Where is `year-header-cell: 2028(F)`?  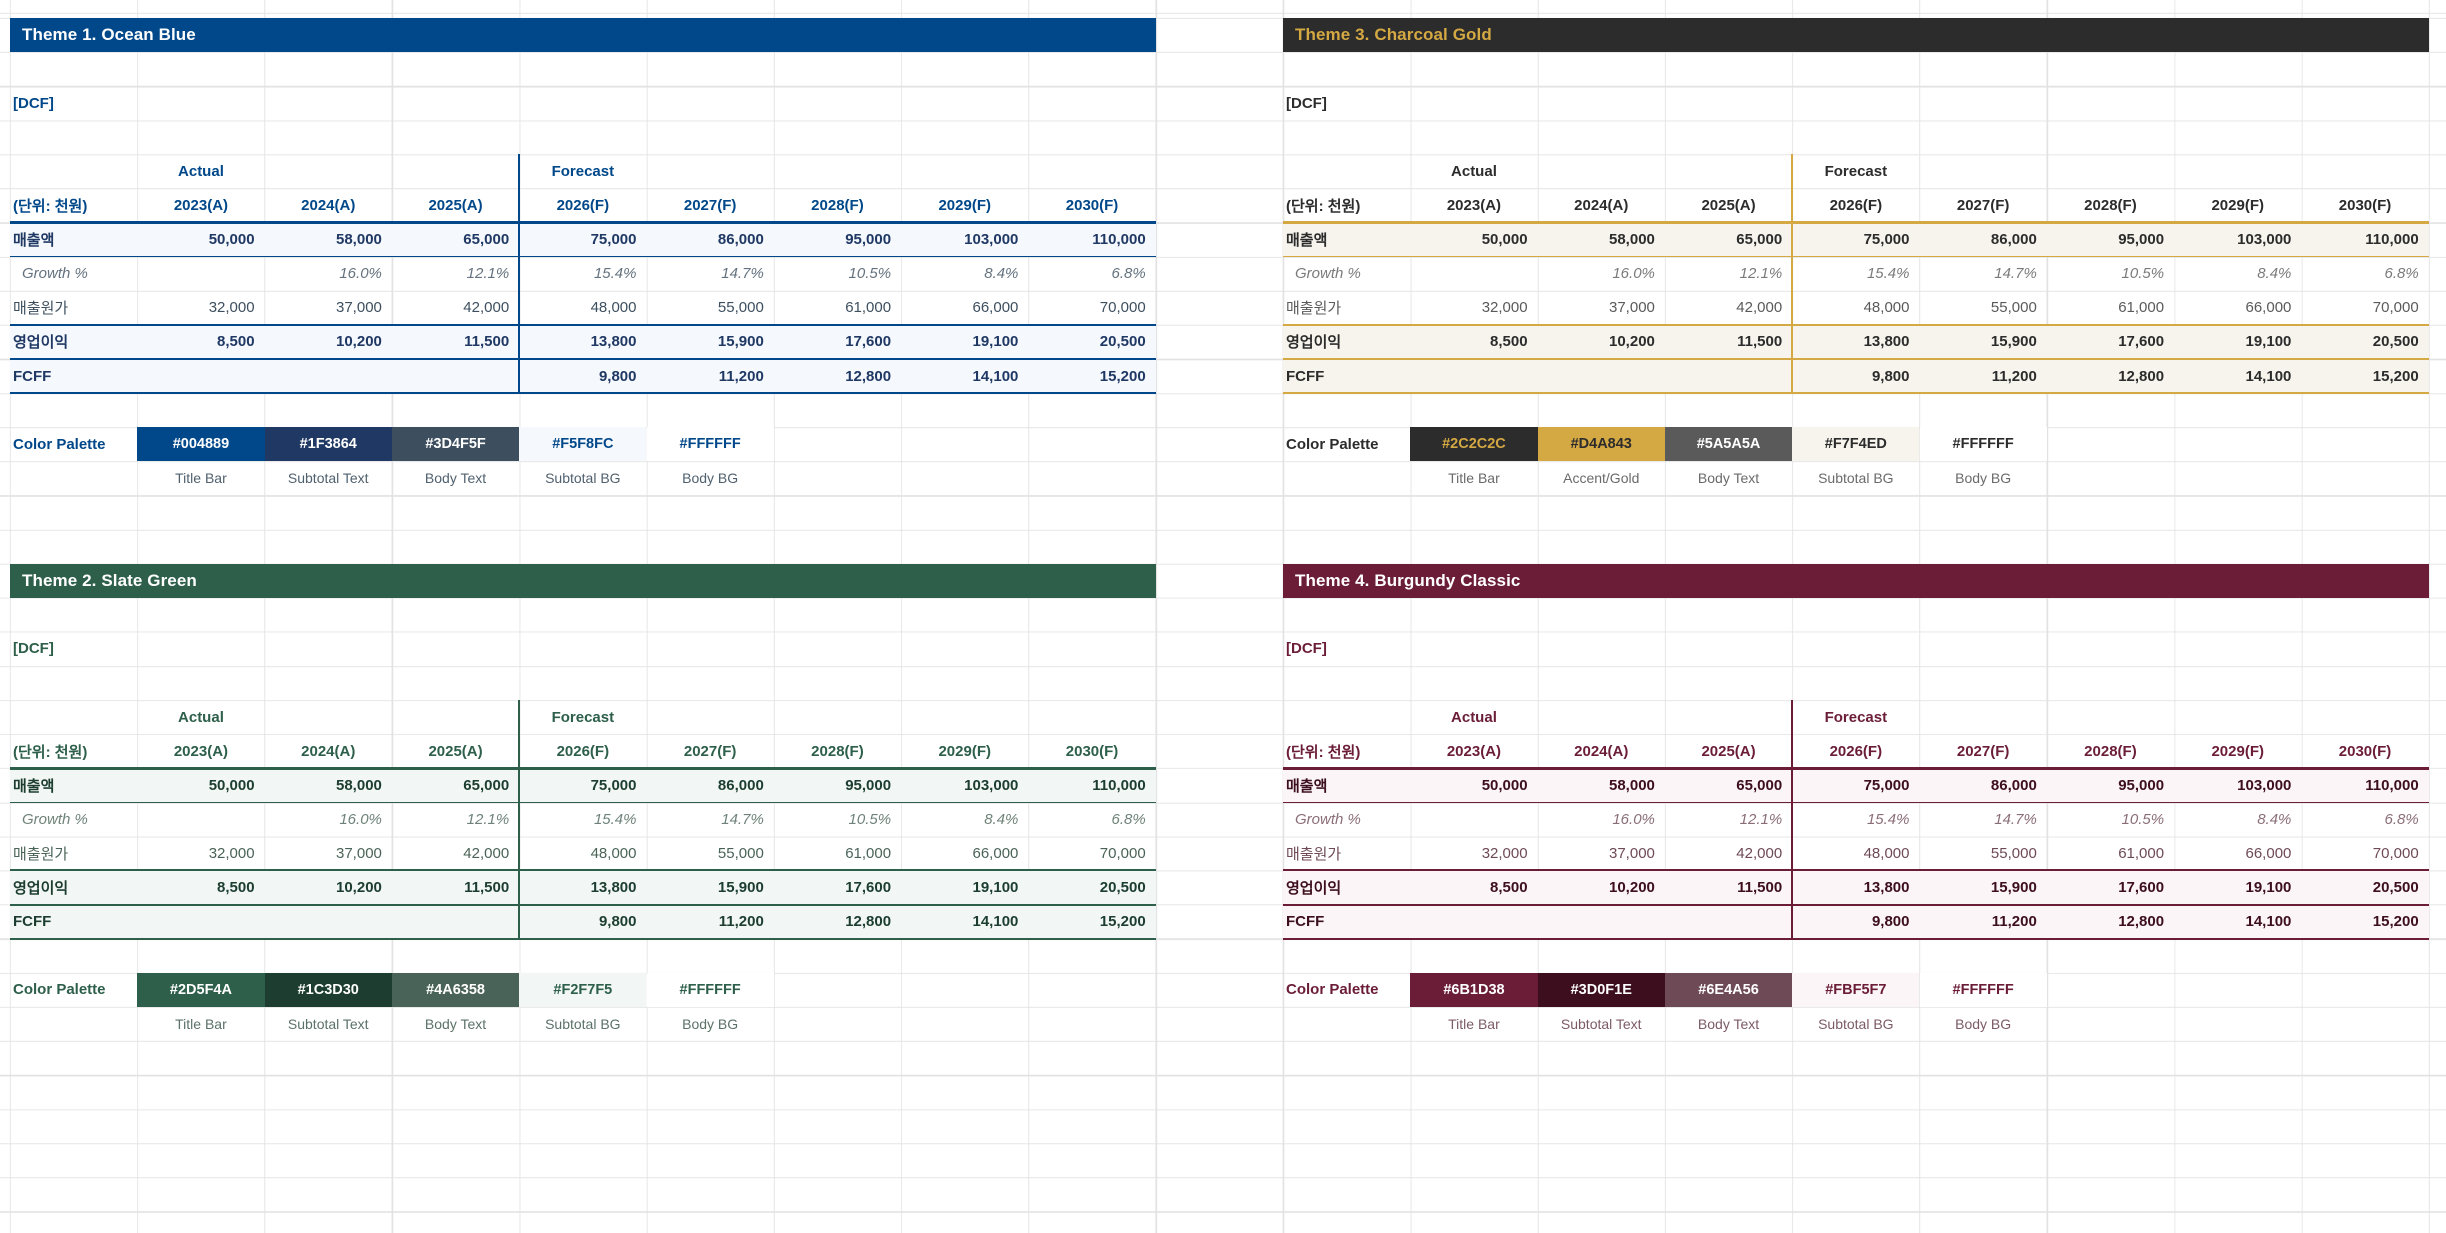 year-header-cell: 2028(F) is located at coordinates (2110, 751).